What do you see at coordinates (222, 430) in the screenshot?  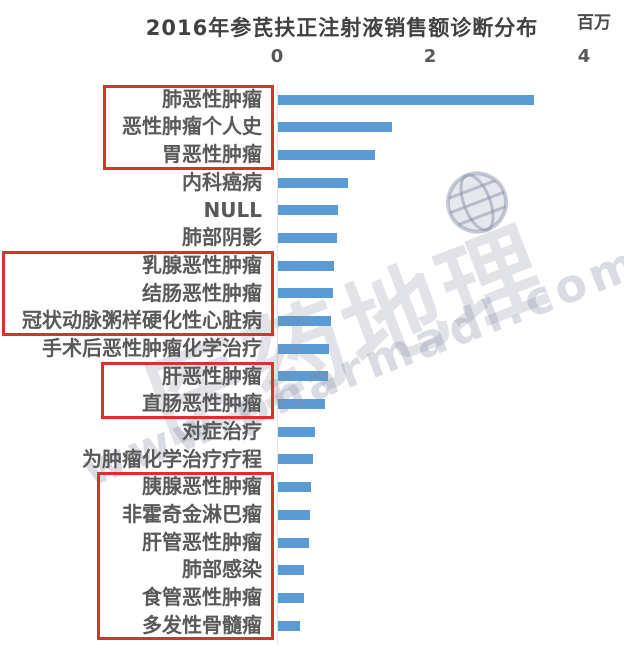 I see `category-label: 对症治疗` at bounding box center [222, 430].